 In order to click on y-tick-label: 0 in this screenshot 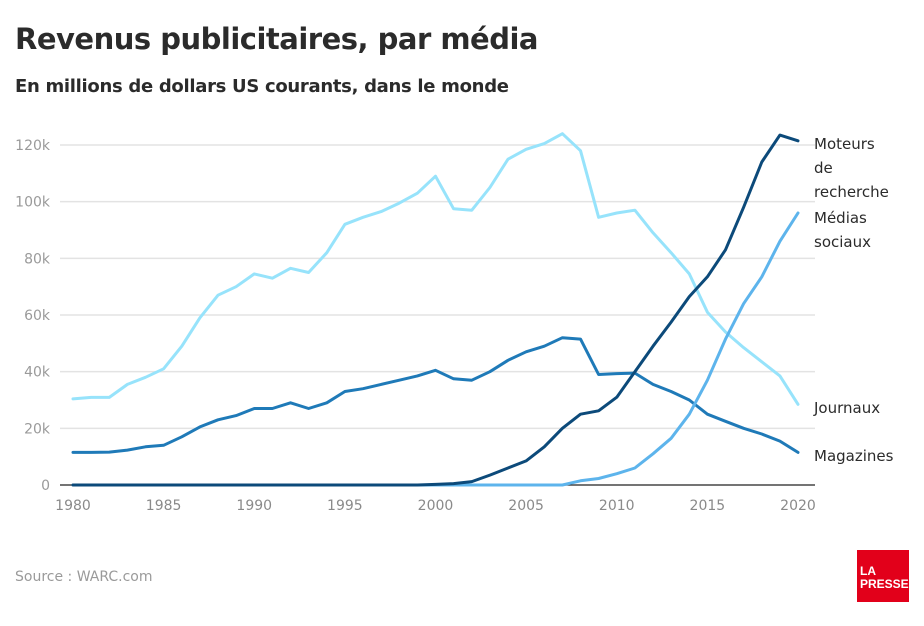, I will do `click(45, 486)`.